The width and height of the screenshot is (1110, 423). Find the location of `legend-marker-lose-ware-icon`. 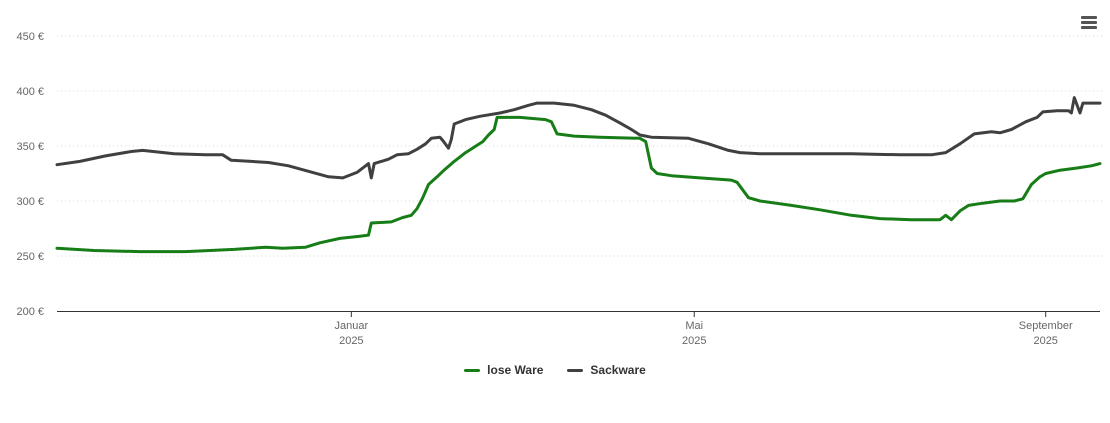

legend-marker-lose-ware-icon is located at coordinates (472, 370).